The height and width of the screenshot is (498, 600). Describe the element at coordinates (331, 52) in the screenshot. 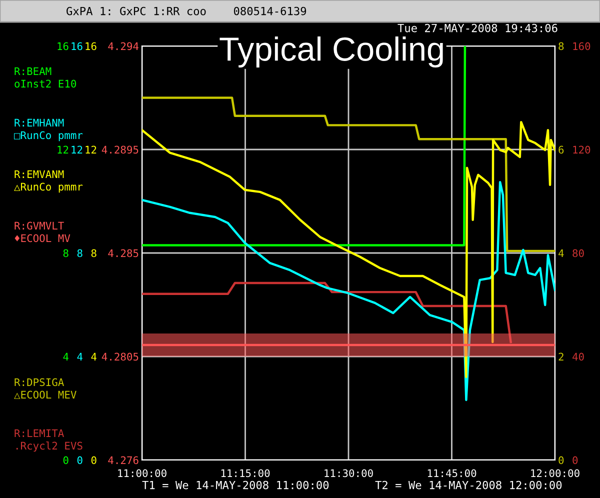

I see `chart-title: Typical Cooling` at that location.